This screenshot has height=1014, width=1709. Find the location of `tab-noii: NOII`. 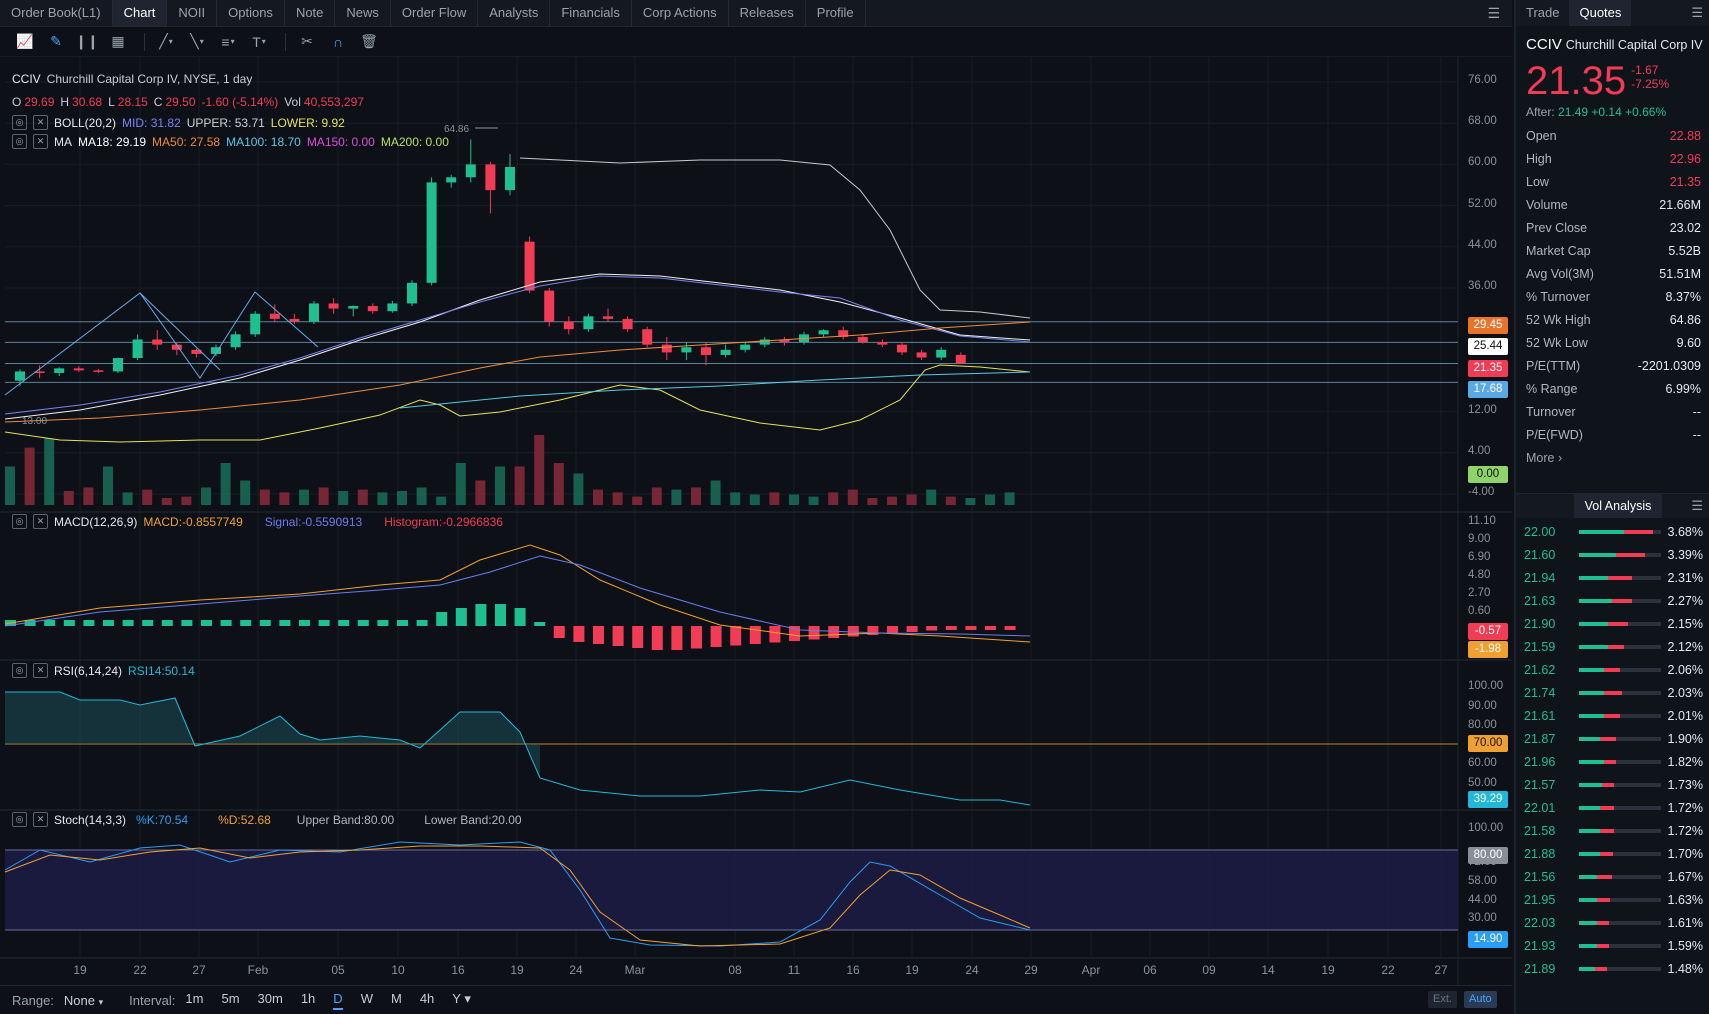

tab-noii: NOII is located at coordinates (192, 13).